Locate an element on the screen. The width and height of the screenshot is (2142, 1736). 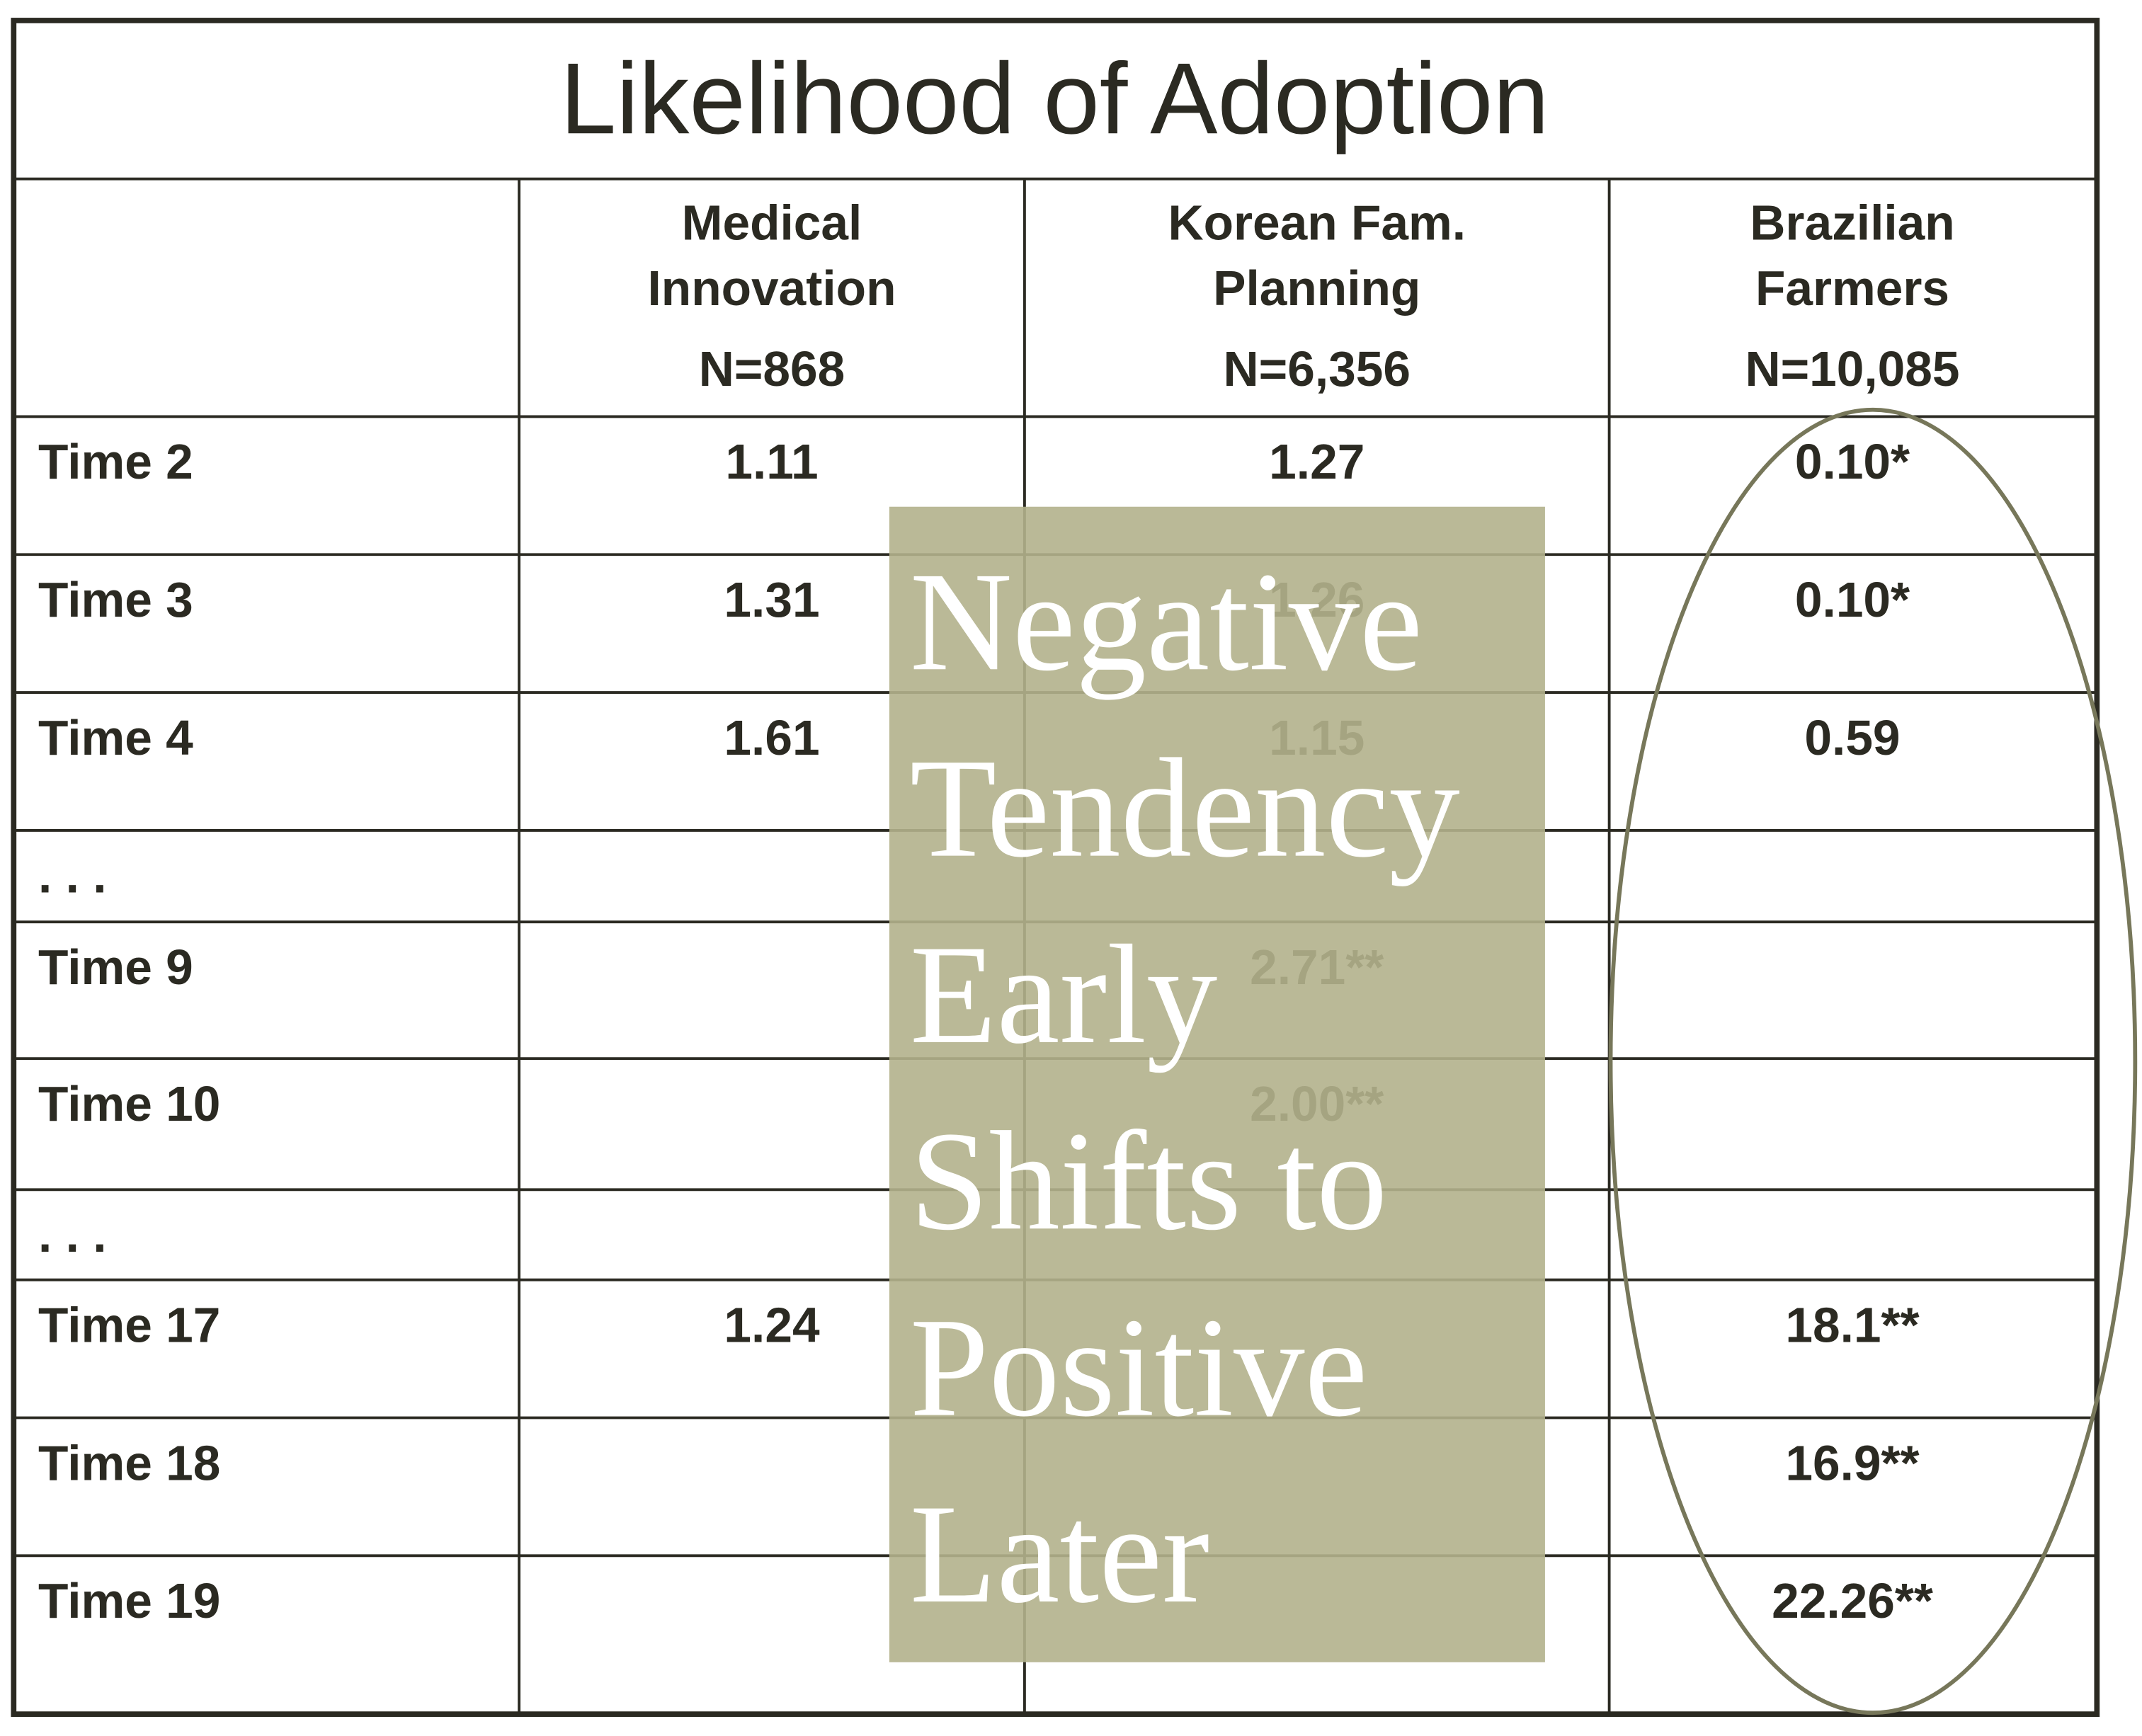
overlay-text: Negative is located at coordinates (1166, 622).